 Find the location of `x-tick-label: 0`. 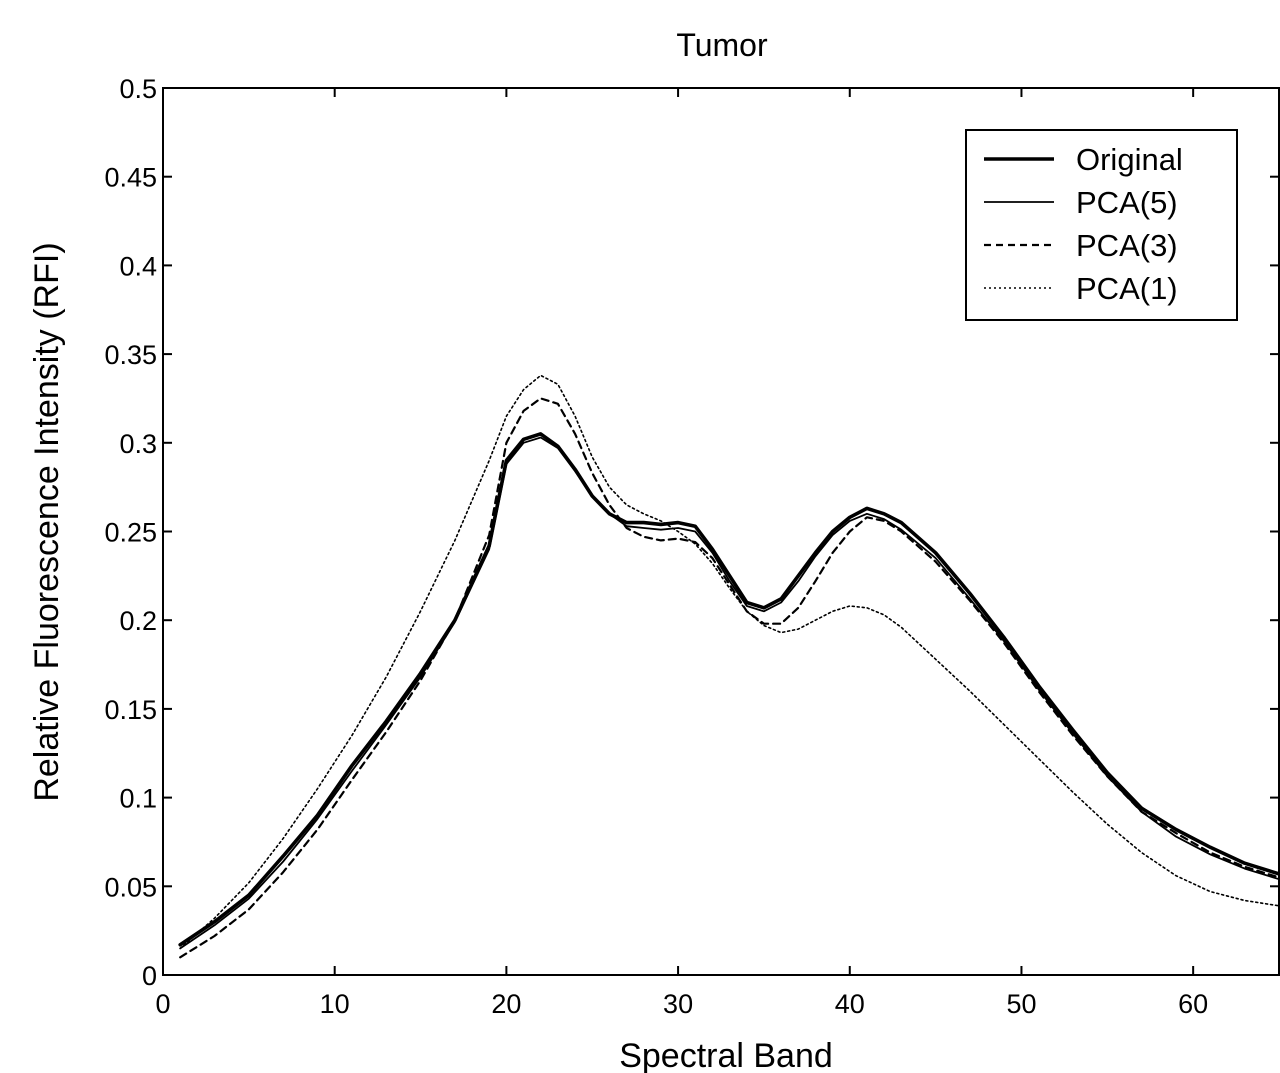

x-tick-label: 0 is located at coordinates (162, 1004).